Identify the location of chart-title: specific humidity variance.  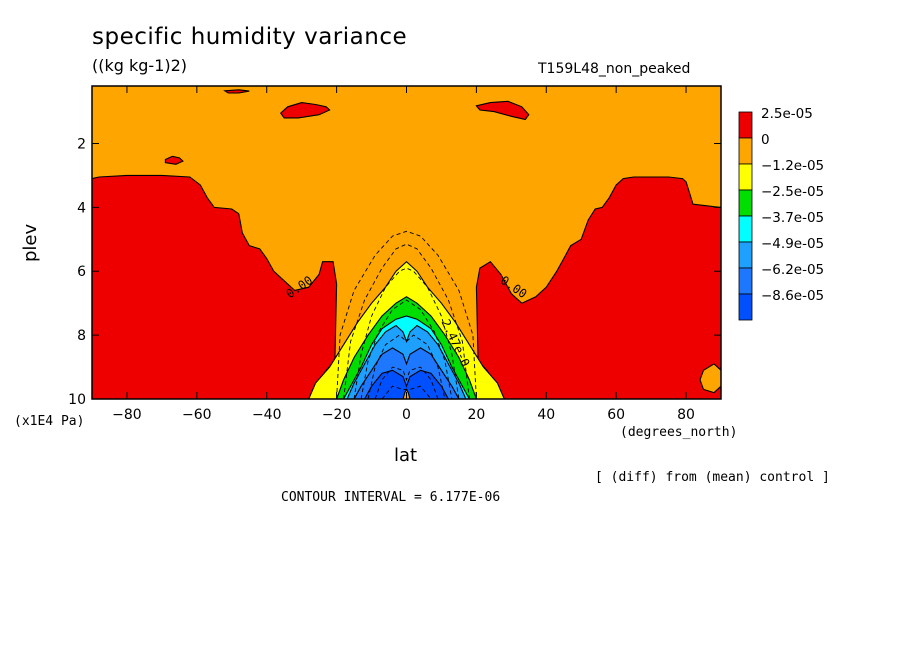
(250, 37).